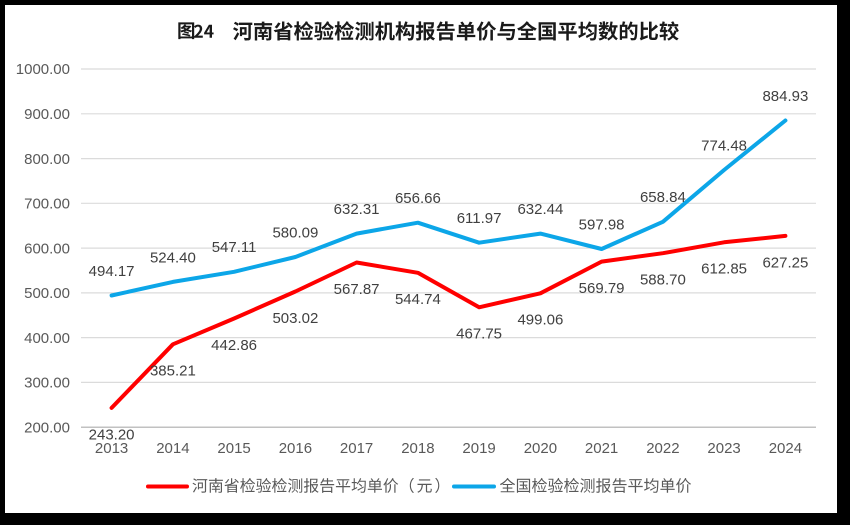 This screenshot has height=530, width=850. Describe the element at coordinates (417, 448) in the screenshot. I see `svg-text: 2018` at that location.